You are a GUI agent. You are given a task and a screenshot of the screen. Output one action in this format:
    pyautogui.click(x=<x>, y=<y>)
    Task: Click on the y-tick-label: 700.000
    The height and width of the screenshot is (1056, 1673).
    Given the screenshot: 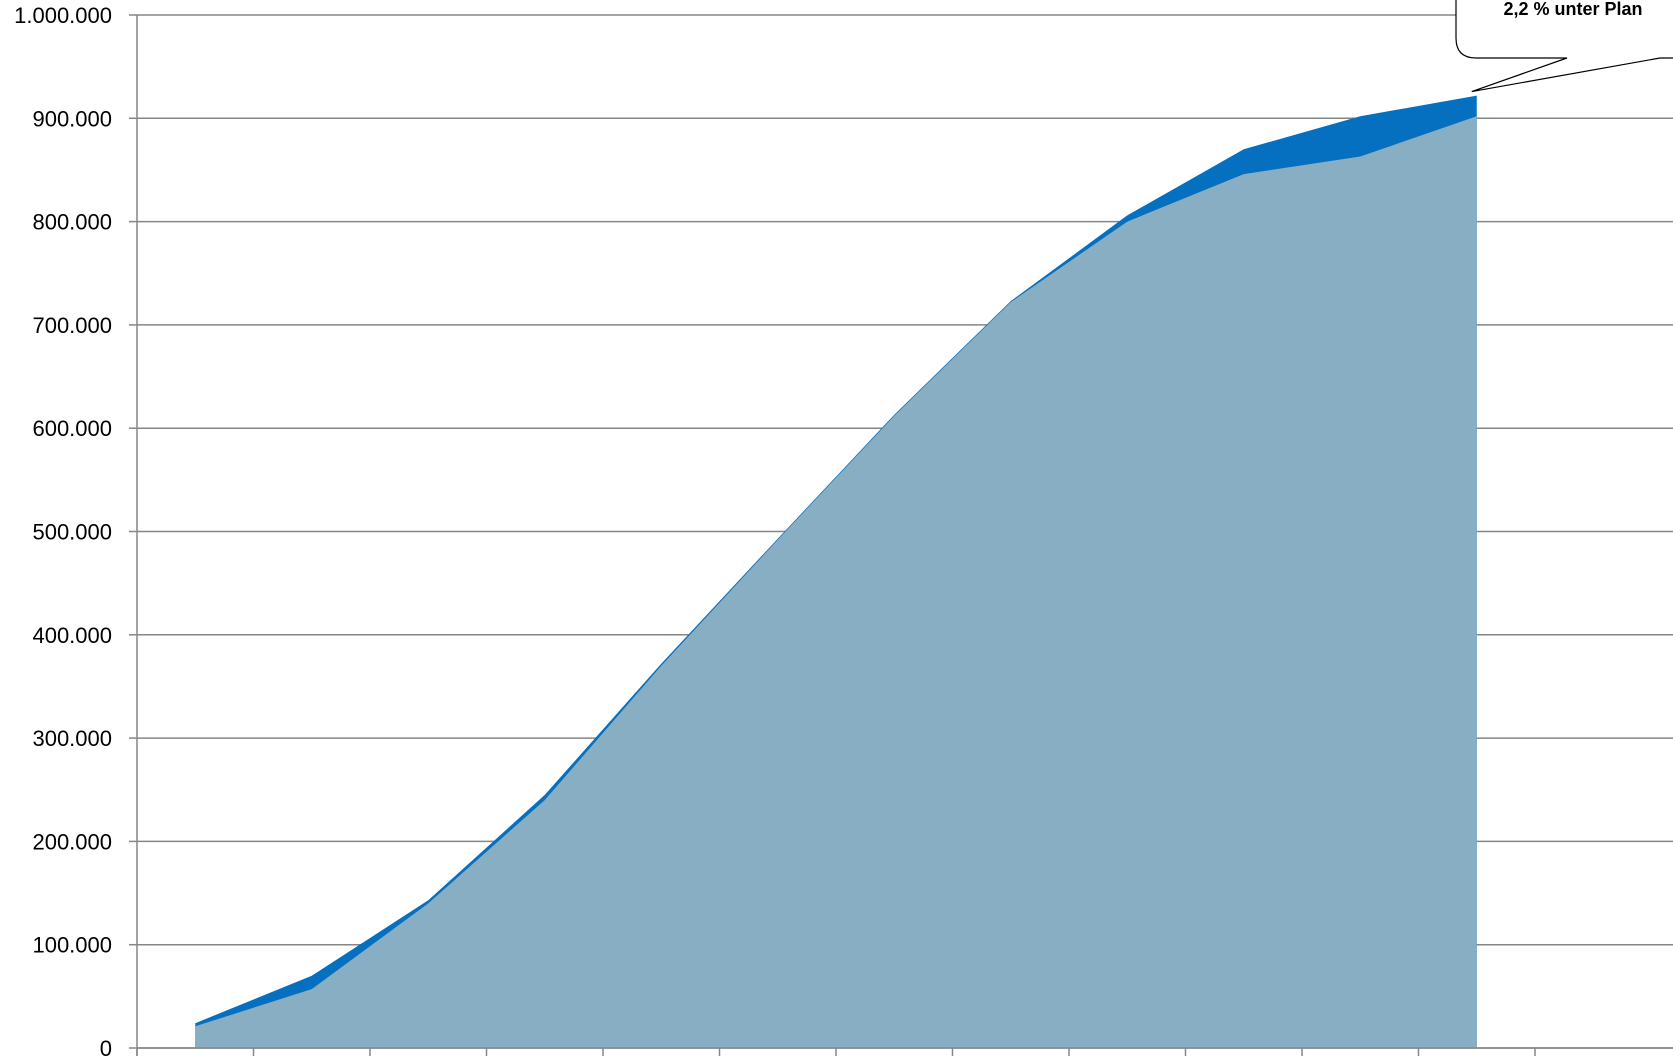 What is the action you would take?
    pyautogui.click(x=72, y=325)
    